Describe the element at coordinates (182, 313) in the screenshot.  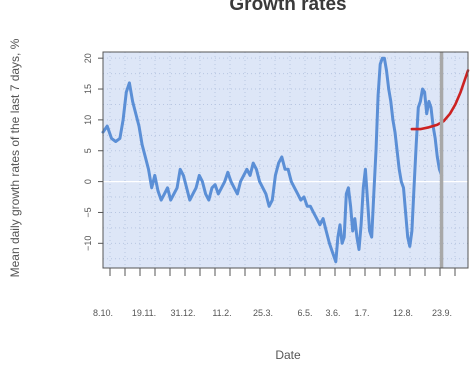
I see `x-tick-label: 31.12.` at that location.